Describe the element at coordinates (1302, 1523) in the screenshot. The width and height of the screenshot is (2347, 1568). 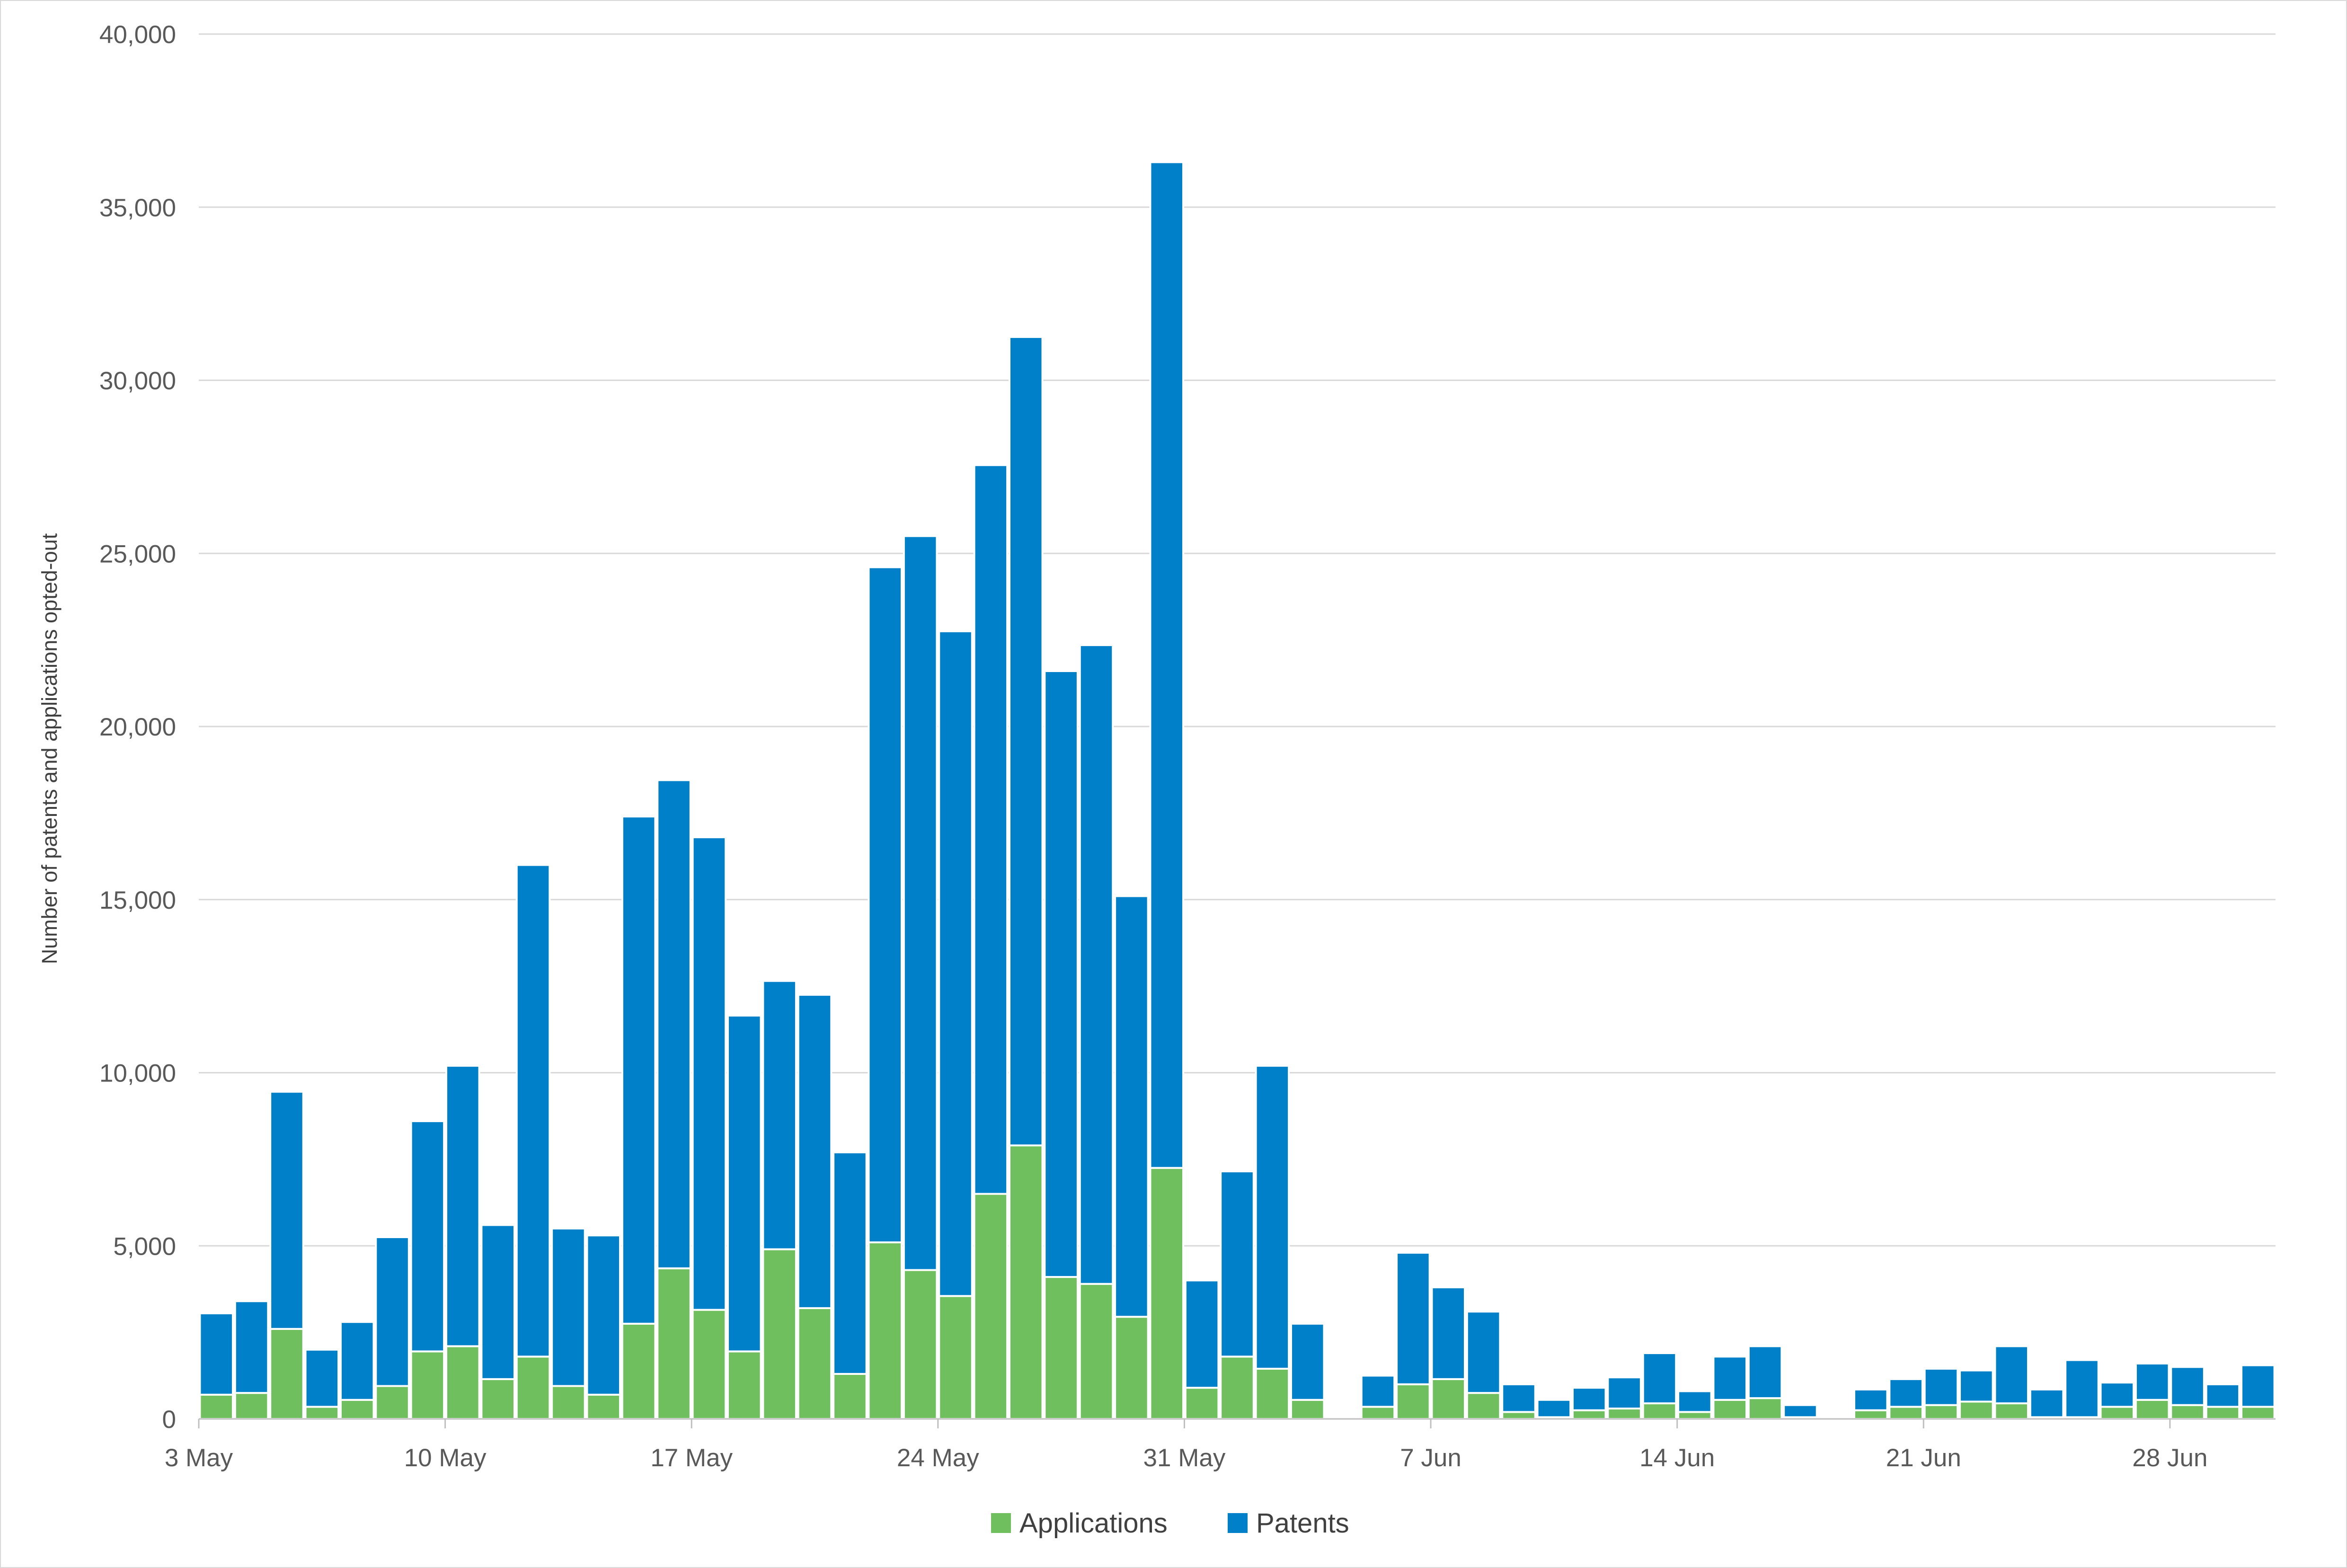
I see `legend-label-patents: Patents` at that location.